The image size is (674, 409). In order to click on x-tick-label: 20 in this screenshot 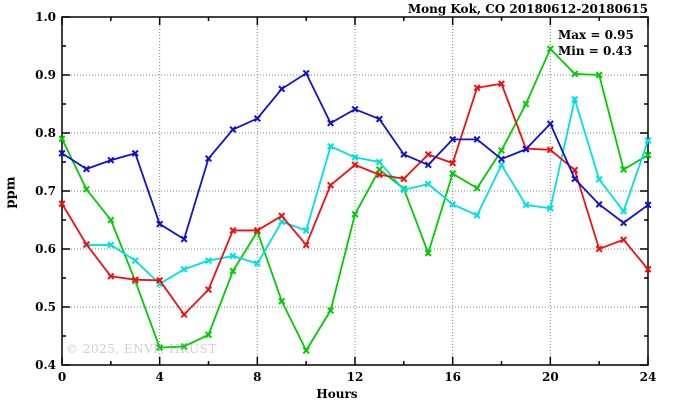, I will do `click(550, 377)`.